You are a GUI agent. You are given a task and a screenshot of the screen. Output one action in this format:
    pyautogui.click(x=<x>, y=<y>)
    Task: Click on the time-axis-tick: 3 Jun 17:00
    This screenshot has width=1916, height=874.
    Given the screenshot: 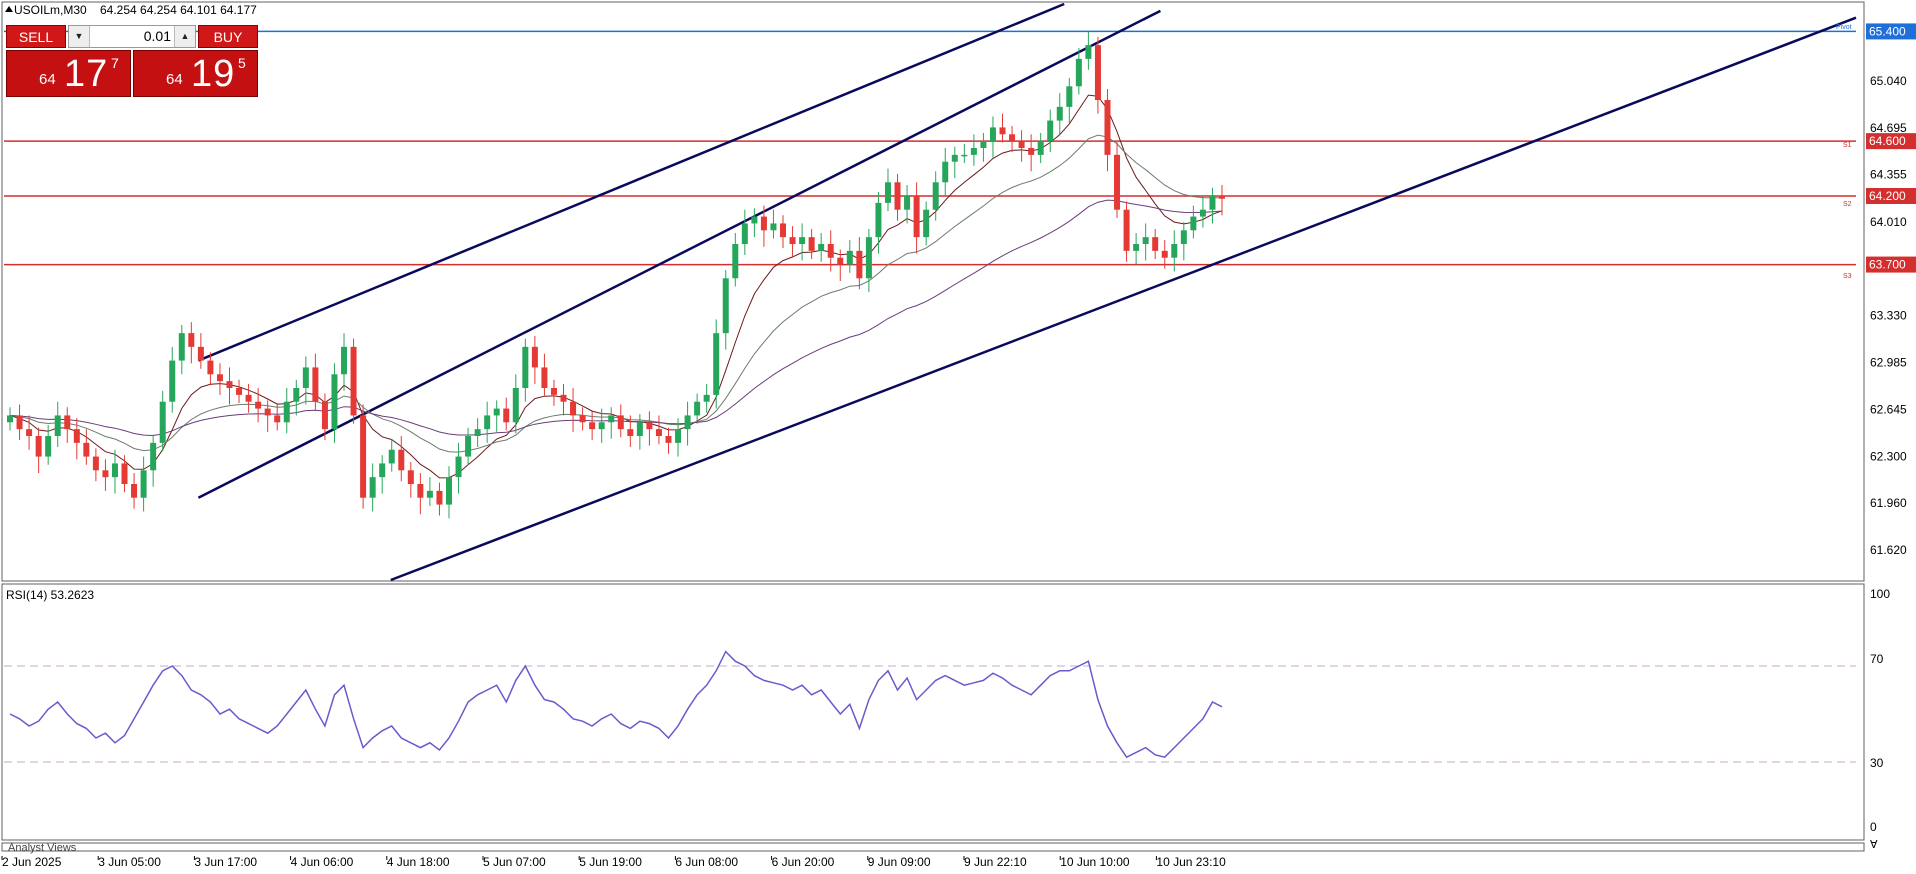 What is the action you would take?
    pyautogui.click(x=225, y=862)
    